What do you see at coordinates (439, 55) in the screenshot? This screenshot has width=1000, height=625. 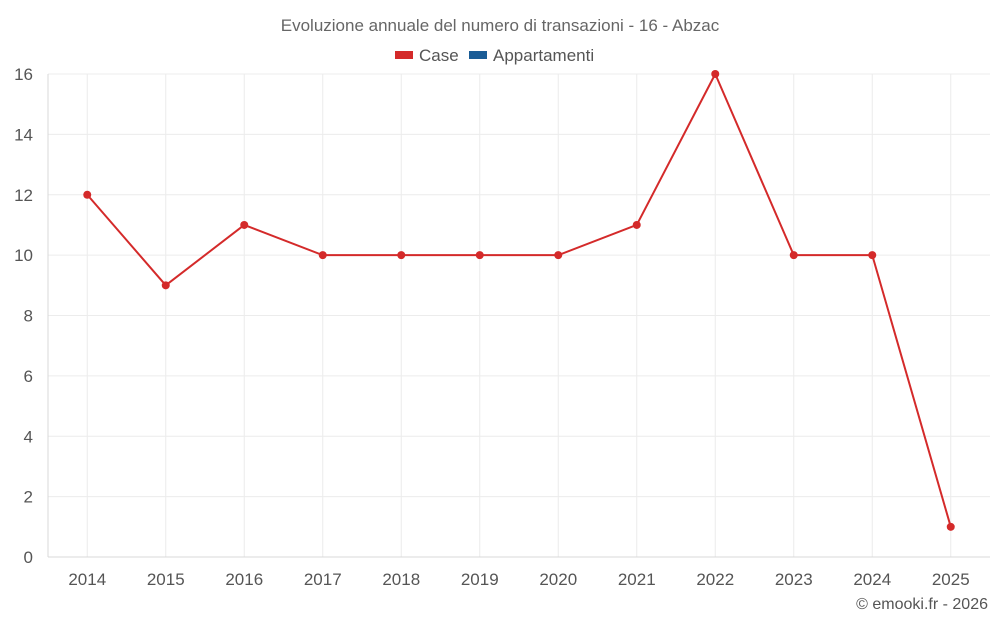 I see `legend-label-case: Case` at bounding box center [439, 55].